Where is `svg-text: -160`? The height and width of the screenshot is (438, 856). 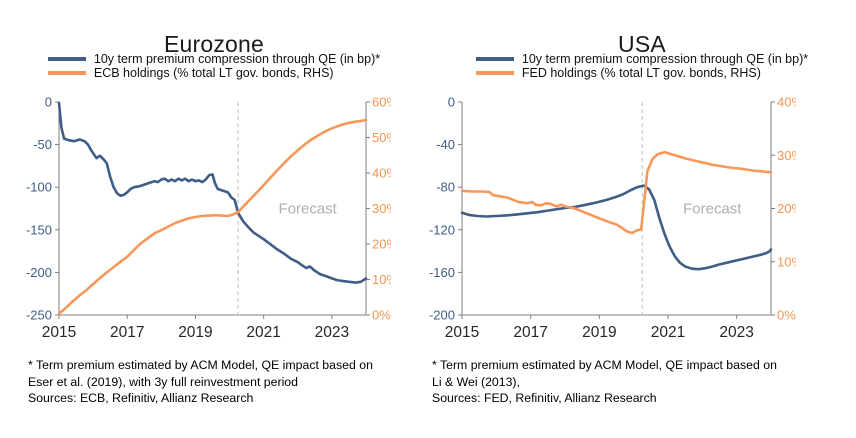
svg-text: -160 is located at coordinates (442, 272).